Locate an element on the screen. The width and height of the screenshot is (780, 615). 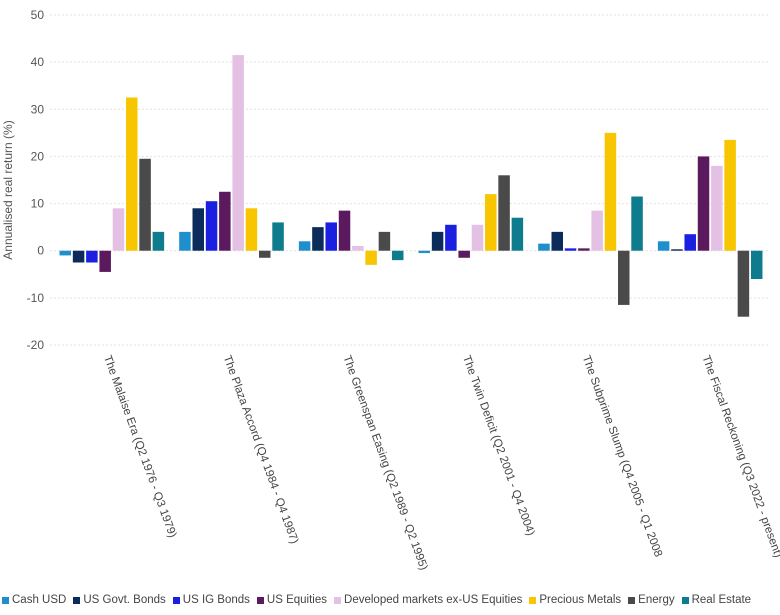
x-category-label: The Fiscal Reckoning (Q3 2022 - present) is located at coordinates (739, 456).